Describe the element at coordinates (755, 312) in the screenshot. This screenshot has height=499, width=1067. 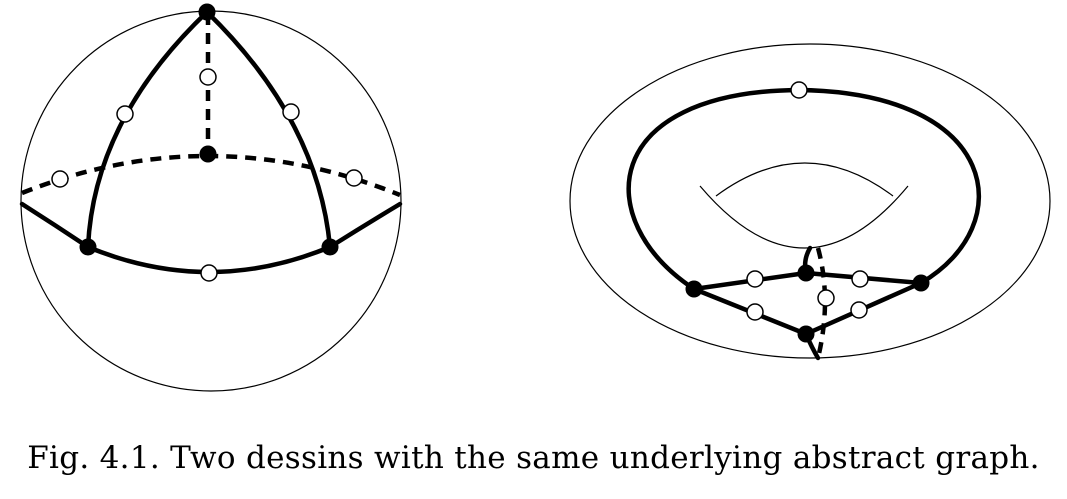
I see `torus-white-vertex-lower-left` at that location.